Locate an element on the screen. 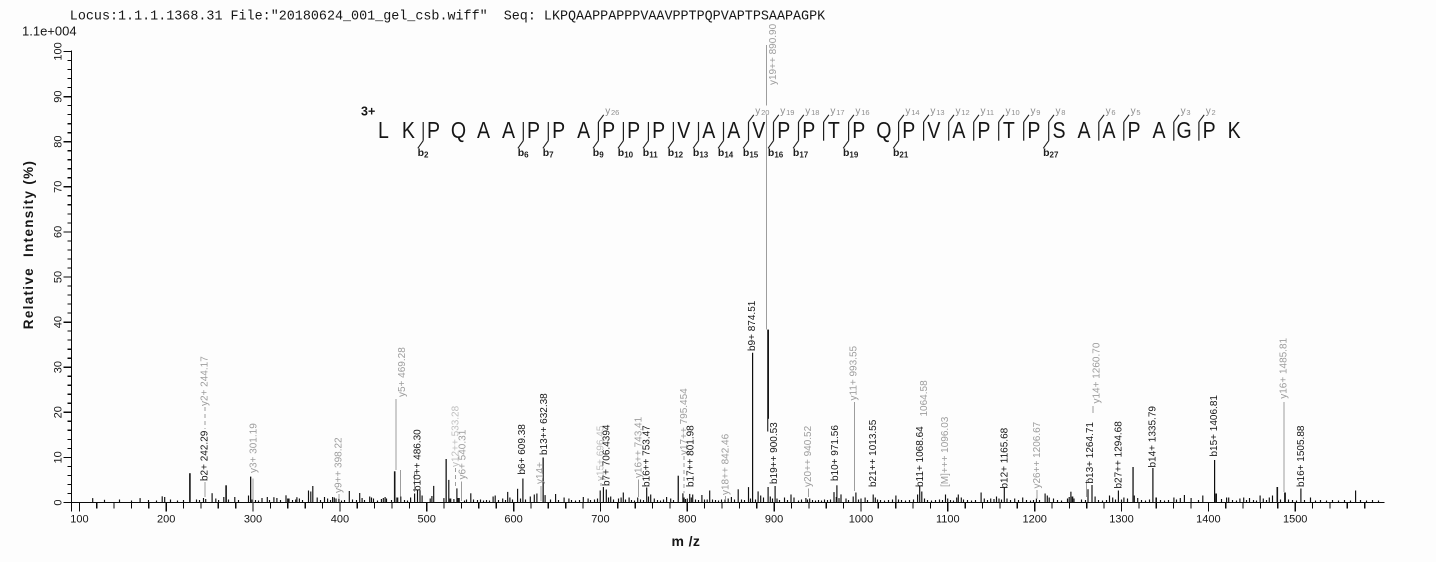 Image resolution: width=1436 pixels, height=562 pixels. svg-text: y11+ 993.55 is located at coordinates (853, 372).